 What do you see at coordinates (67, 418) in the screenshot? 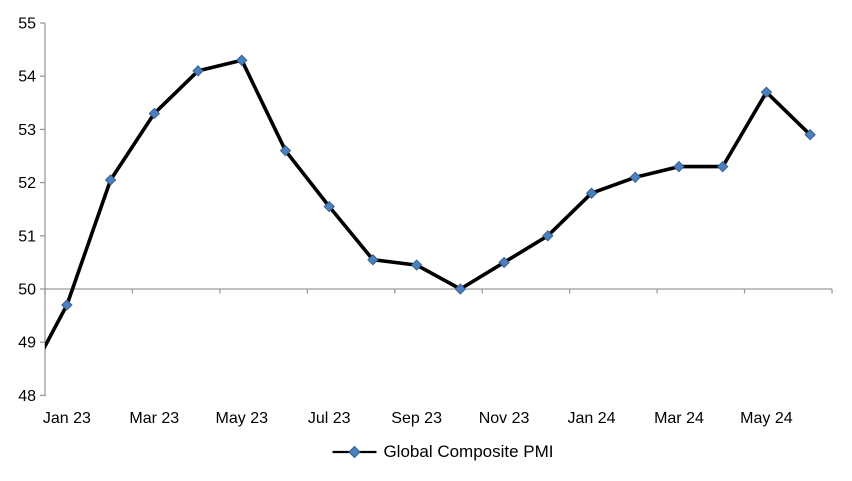
I see `x-tick-label: Jan 23` at bounding box center [67, 418].